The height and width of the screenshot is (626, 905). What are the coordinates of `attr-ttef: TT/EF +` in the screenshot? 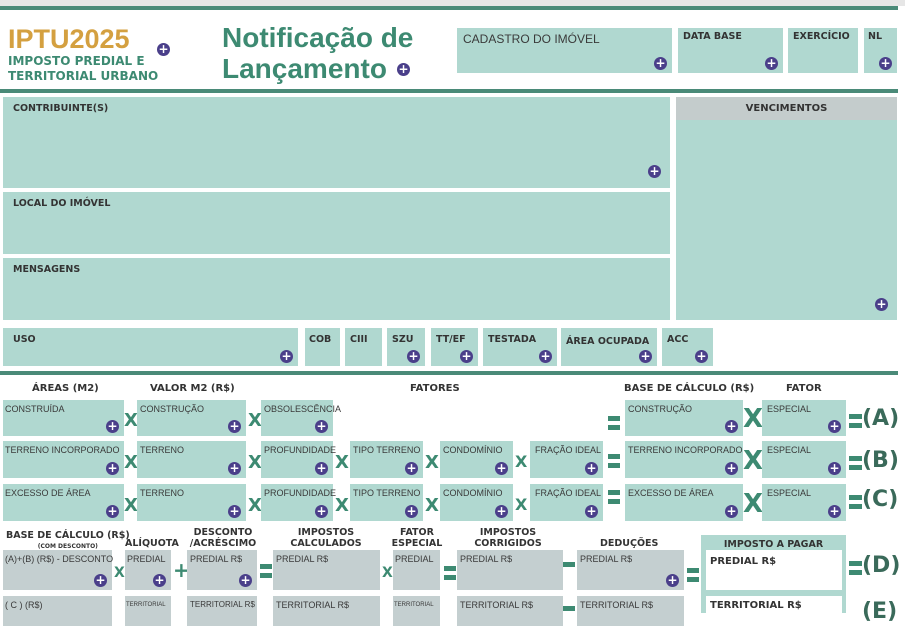 It's located at (454, 347).